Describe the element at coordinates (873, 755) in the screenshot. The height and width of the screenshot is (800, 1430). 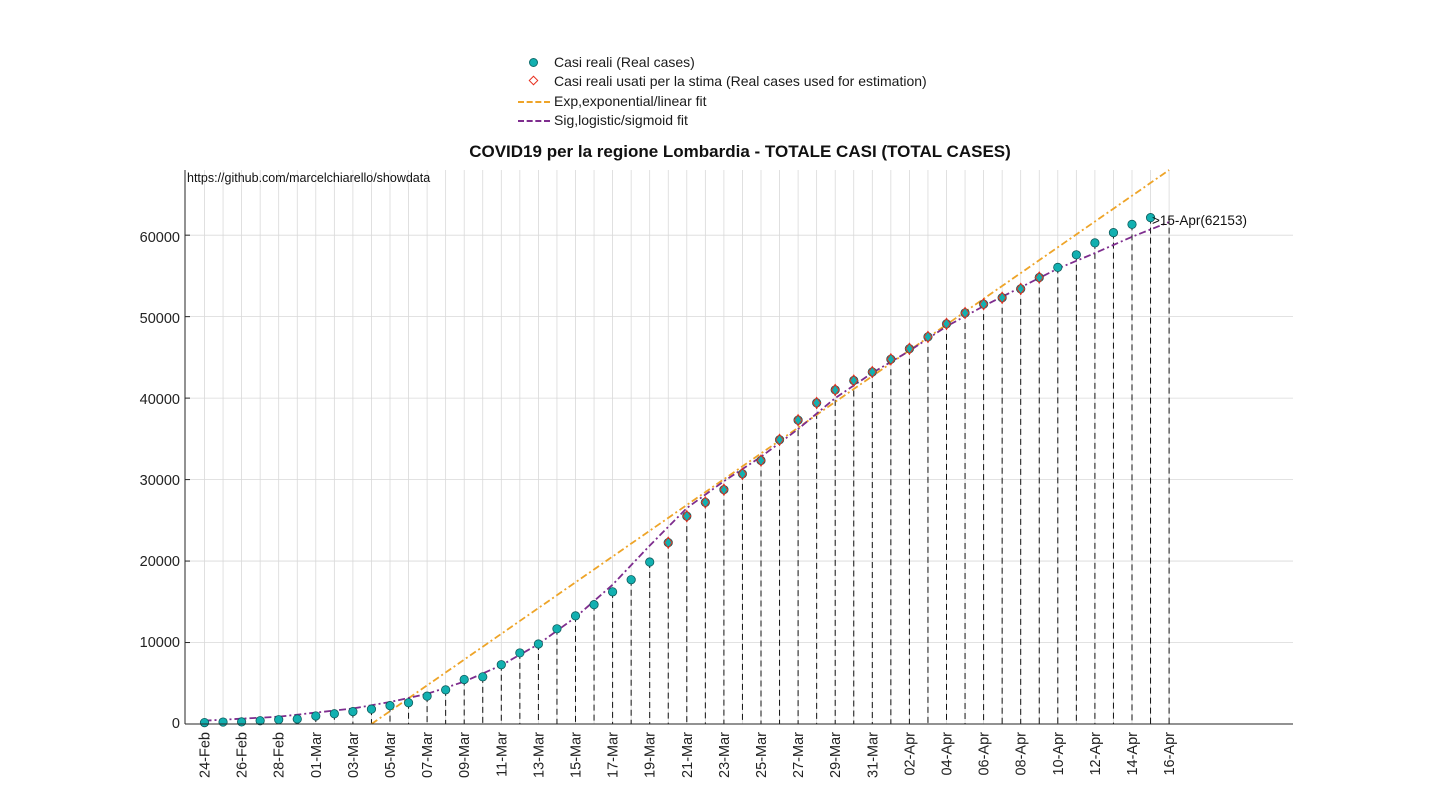
I see `x-tick-label: 31-Mar` at that location.